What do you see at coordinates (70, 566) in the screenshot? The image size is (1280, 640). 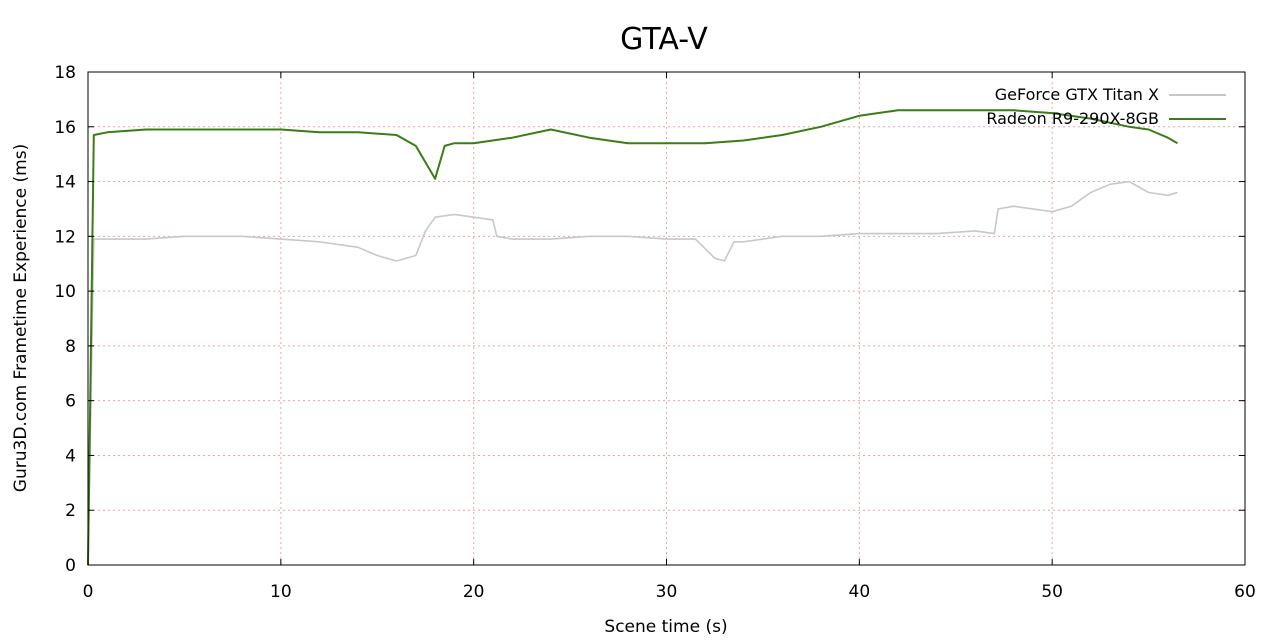 I see `y-tick-label: 0` at bounding box center [70, 566].